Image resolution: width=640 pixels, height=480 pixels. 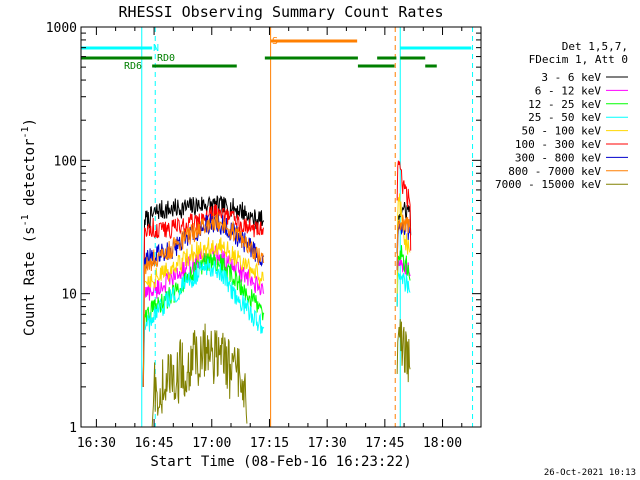 What do you see at coordinates (25, 132) in the screenshot?
I see `y-axis-label-sup2: -1` at bounding box center [25, 132].